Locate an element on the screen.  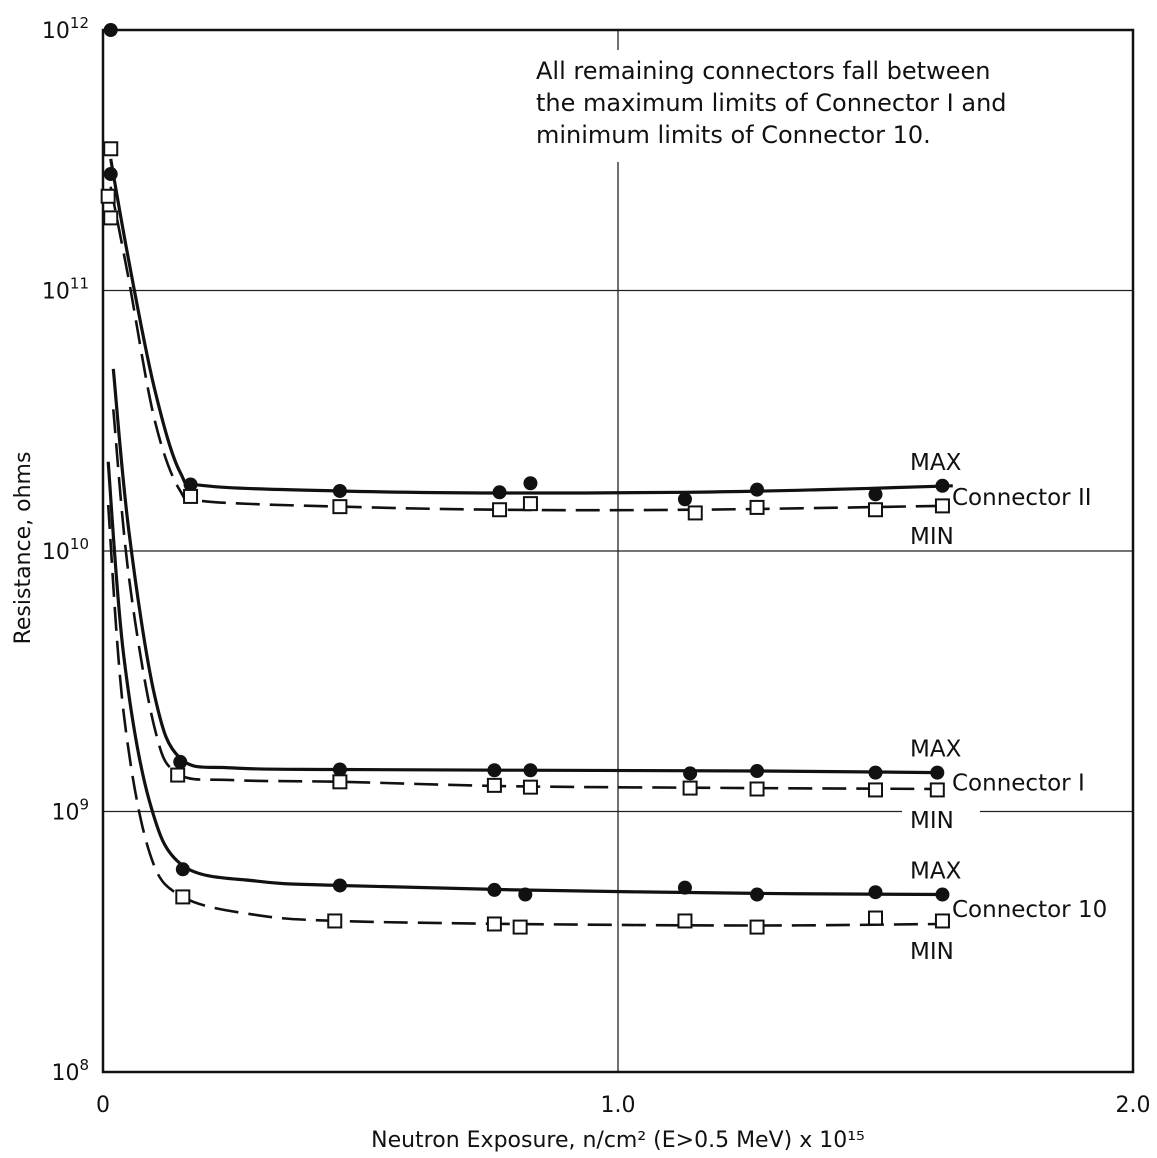
annotation-line: minimum limits of Connector 10. is located at coordinates (733, 135).